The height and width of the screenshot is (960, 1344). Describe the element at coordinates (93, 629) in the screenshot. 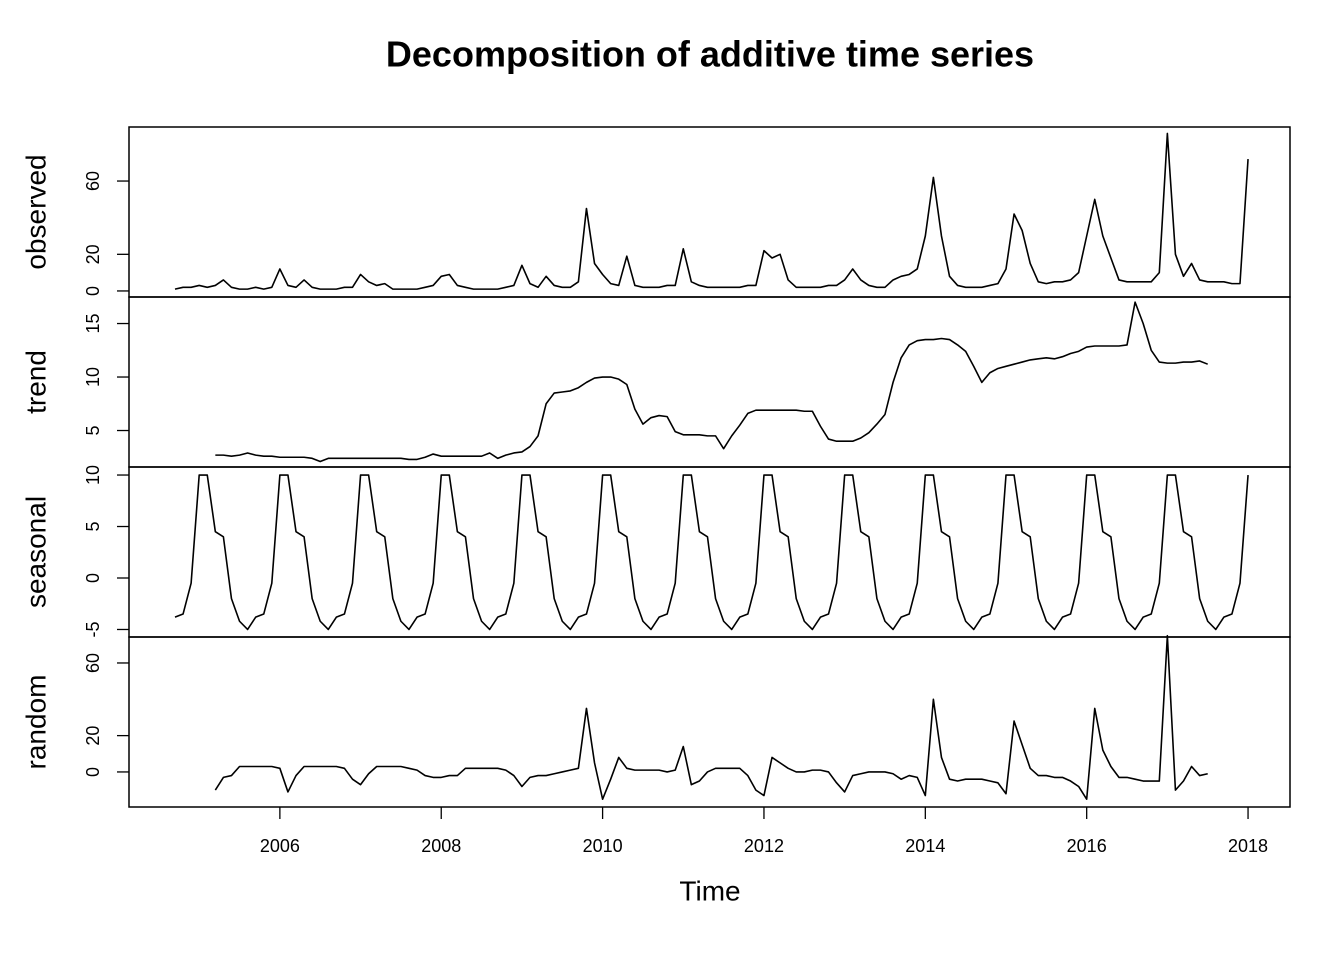

I see `y-tick-label: -5` at that location.